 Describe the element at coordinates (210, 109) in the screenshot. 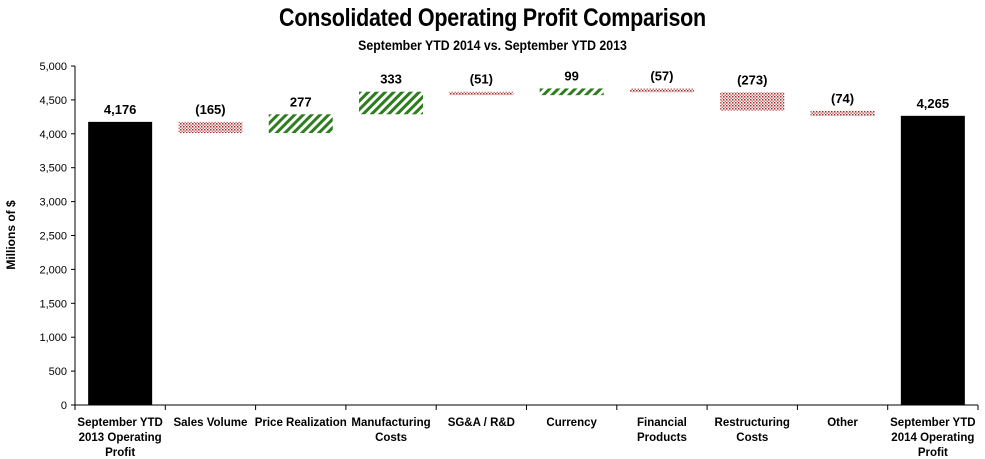

I see `data-label: (165)` at that location.